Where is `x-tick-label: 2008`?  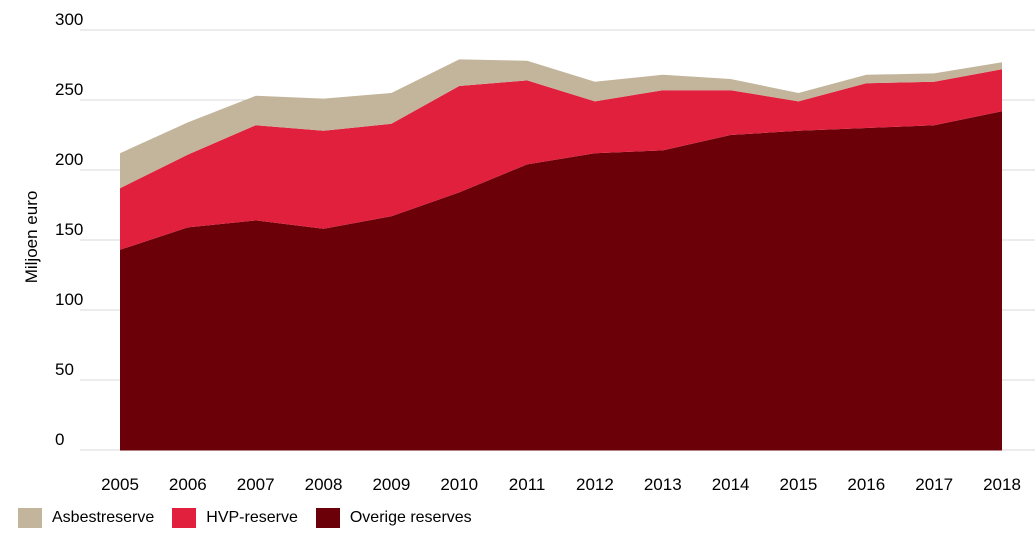 x-tick-label: 2008 is located at coordinates (324, 484).